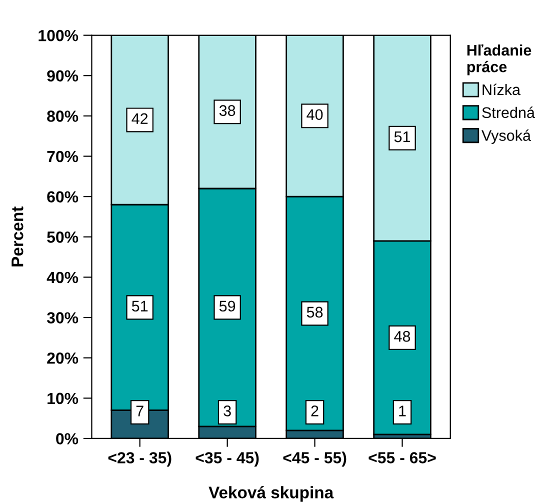 The height and width of the screenshot is (504, 556). What do you see at coordinates (227, 306) in the screenshot?
I see `data-label: 59` at bounding box center [227, 306].